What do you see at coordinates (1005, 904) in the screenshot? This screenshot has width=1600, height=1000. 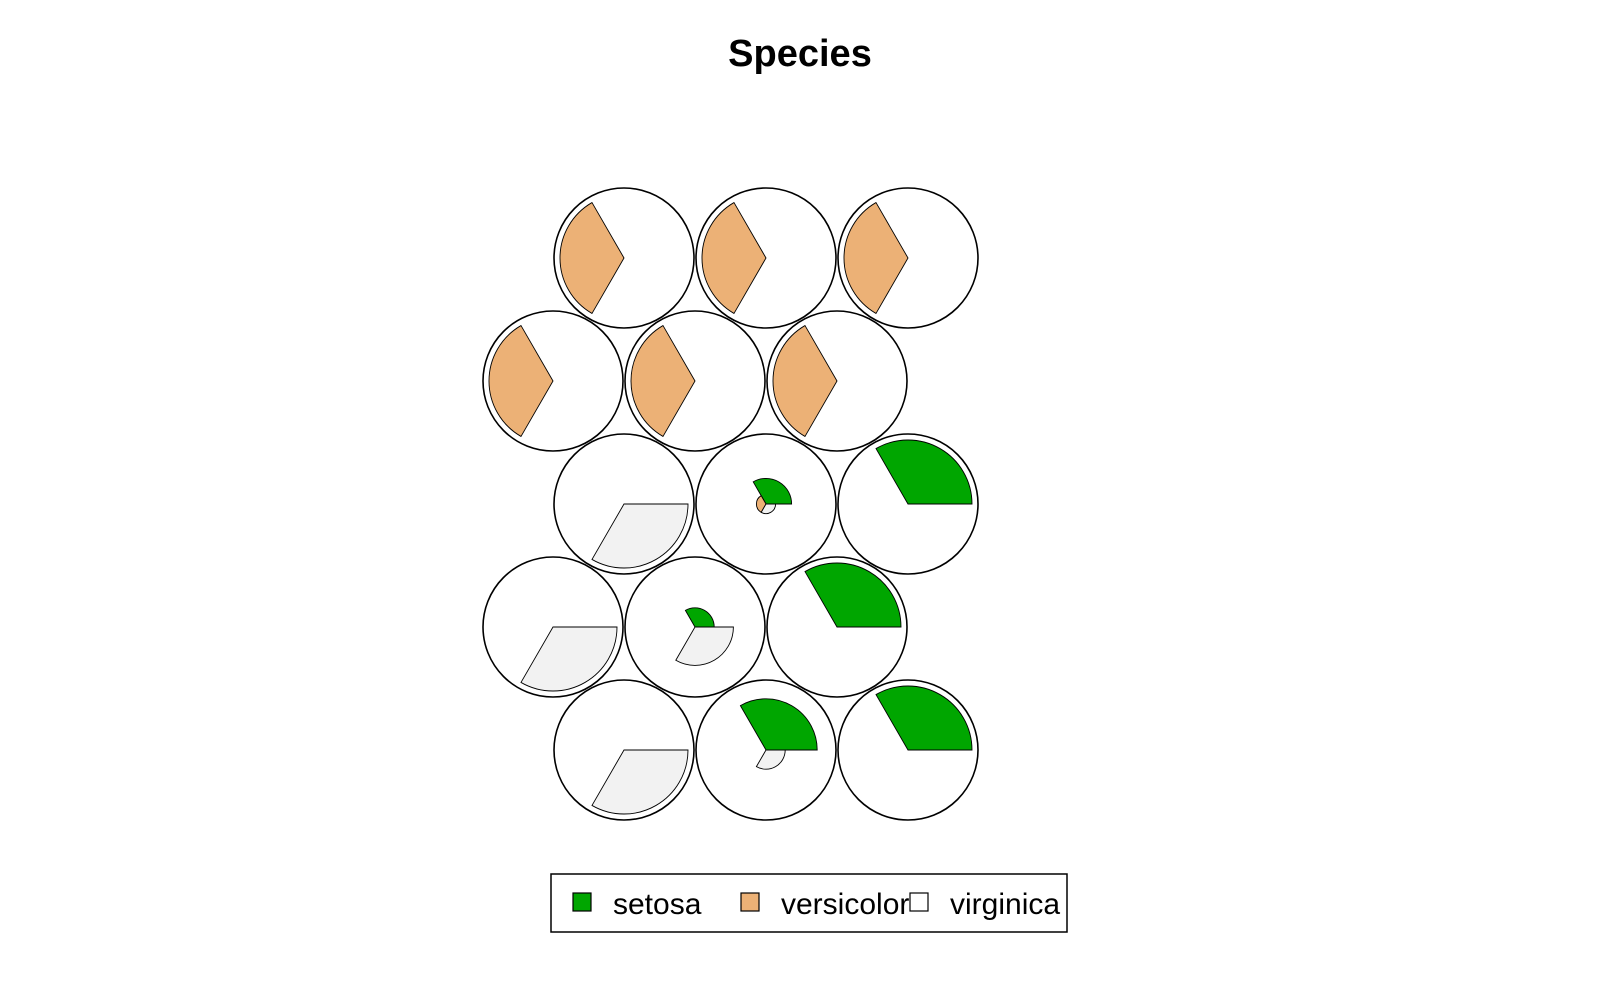 I see `legend-label-virginica: virginica` at bounding box center [1005, 904].